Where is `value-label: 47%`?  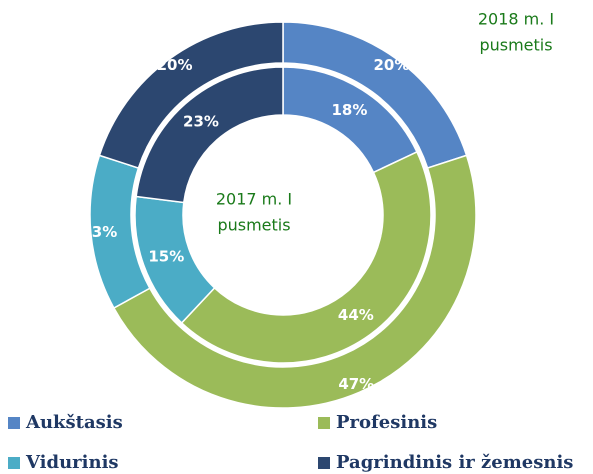 value-label: 47% is located at coordinates (356, 384).